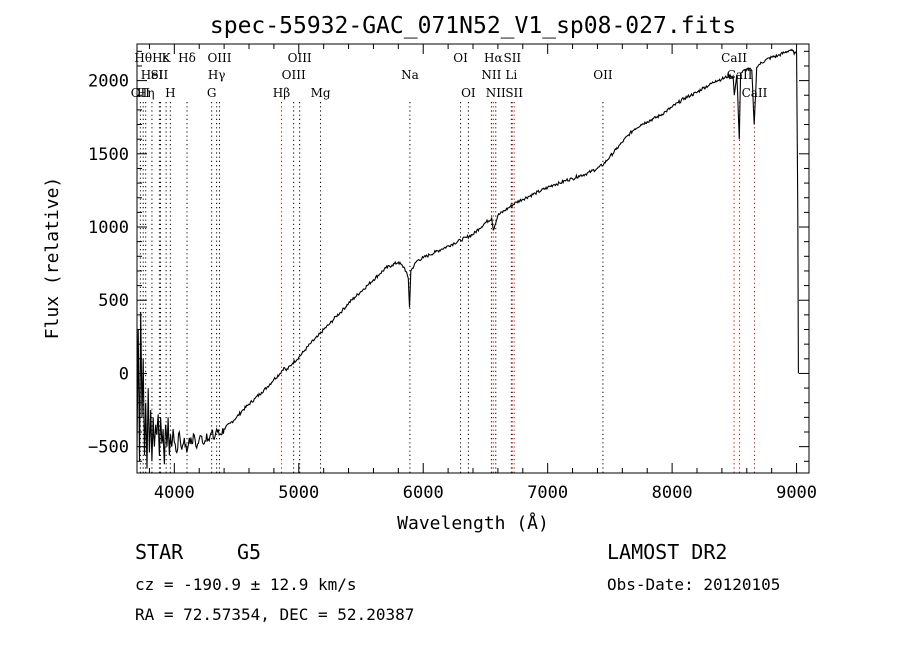  I want to click on chart-title: spec-55932-GAC_071N52_V1_sp08-027.fits, so click(473, 26).